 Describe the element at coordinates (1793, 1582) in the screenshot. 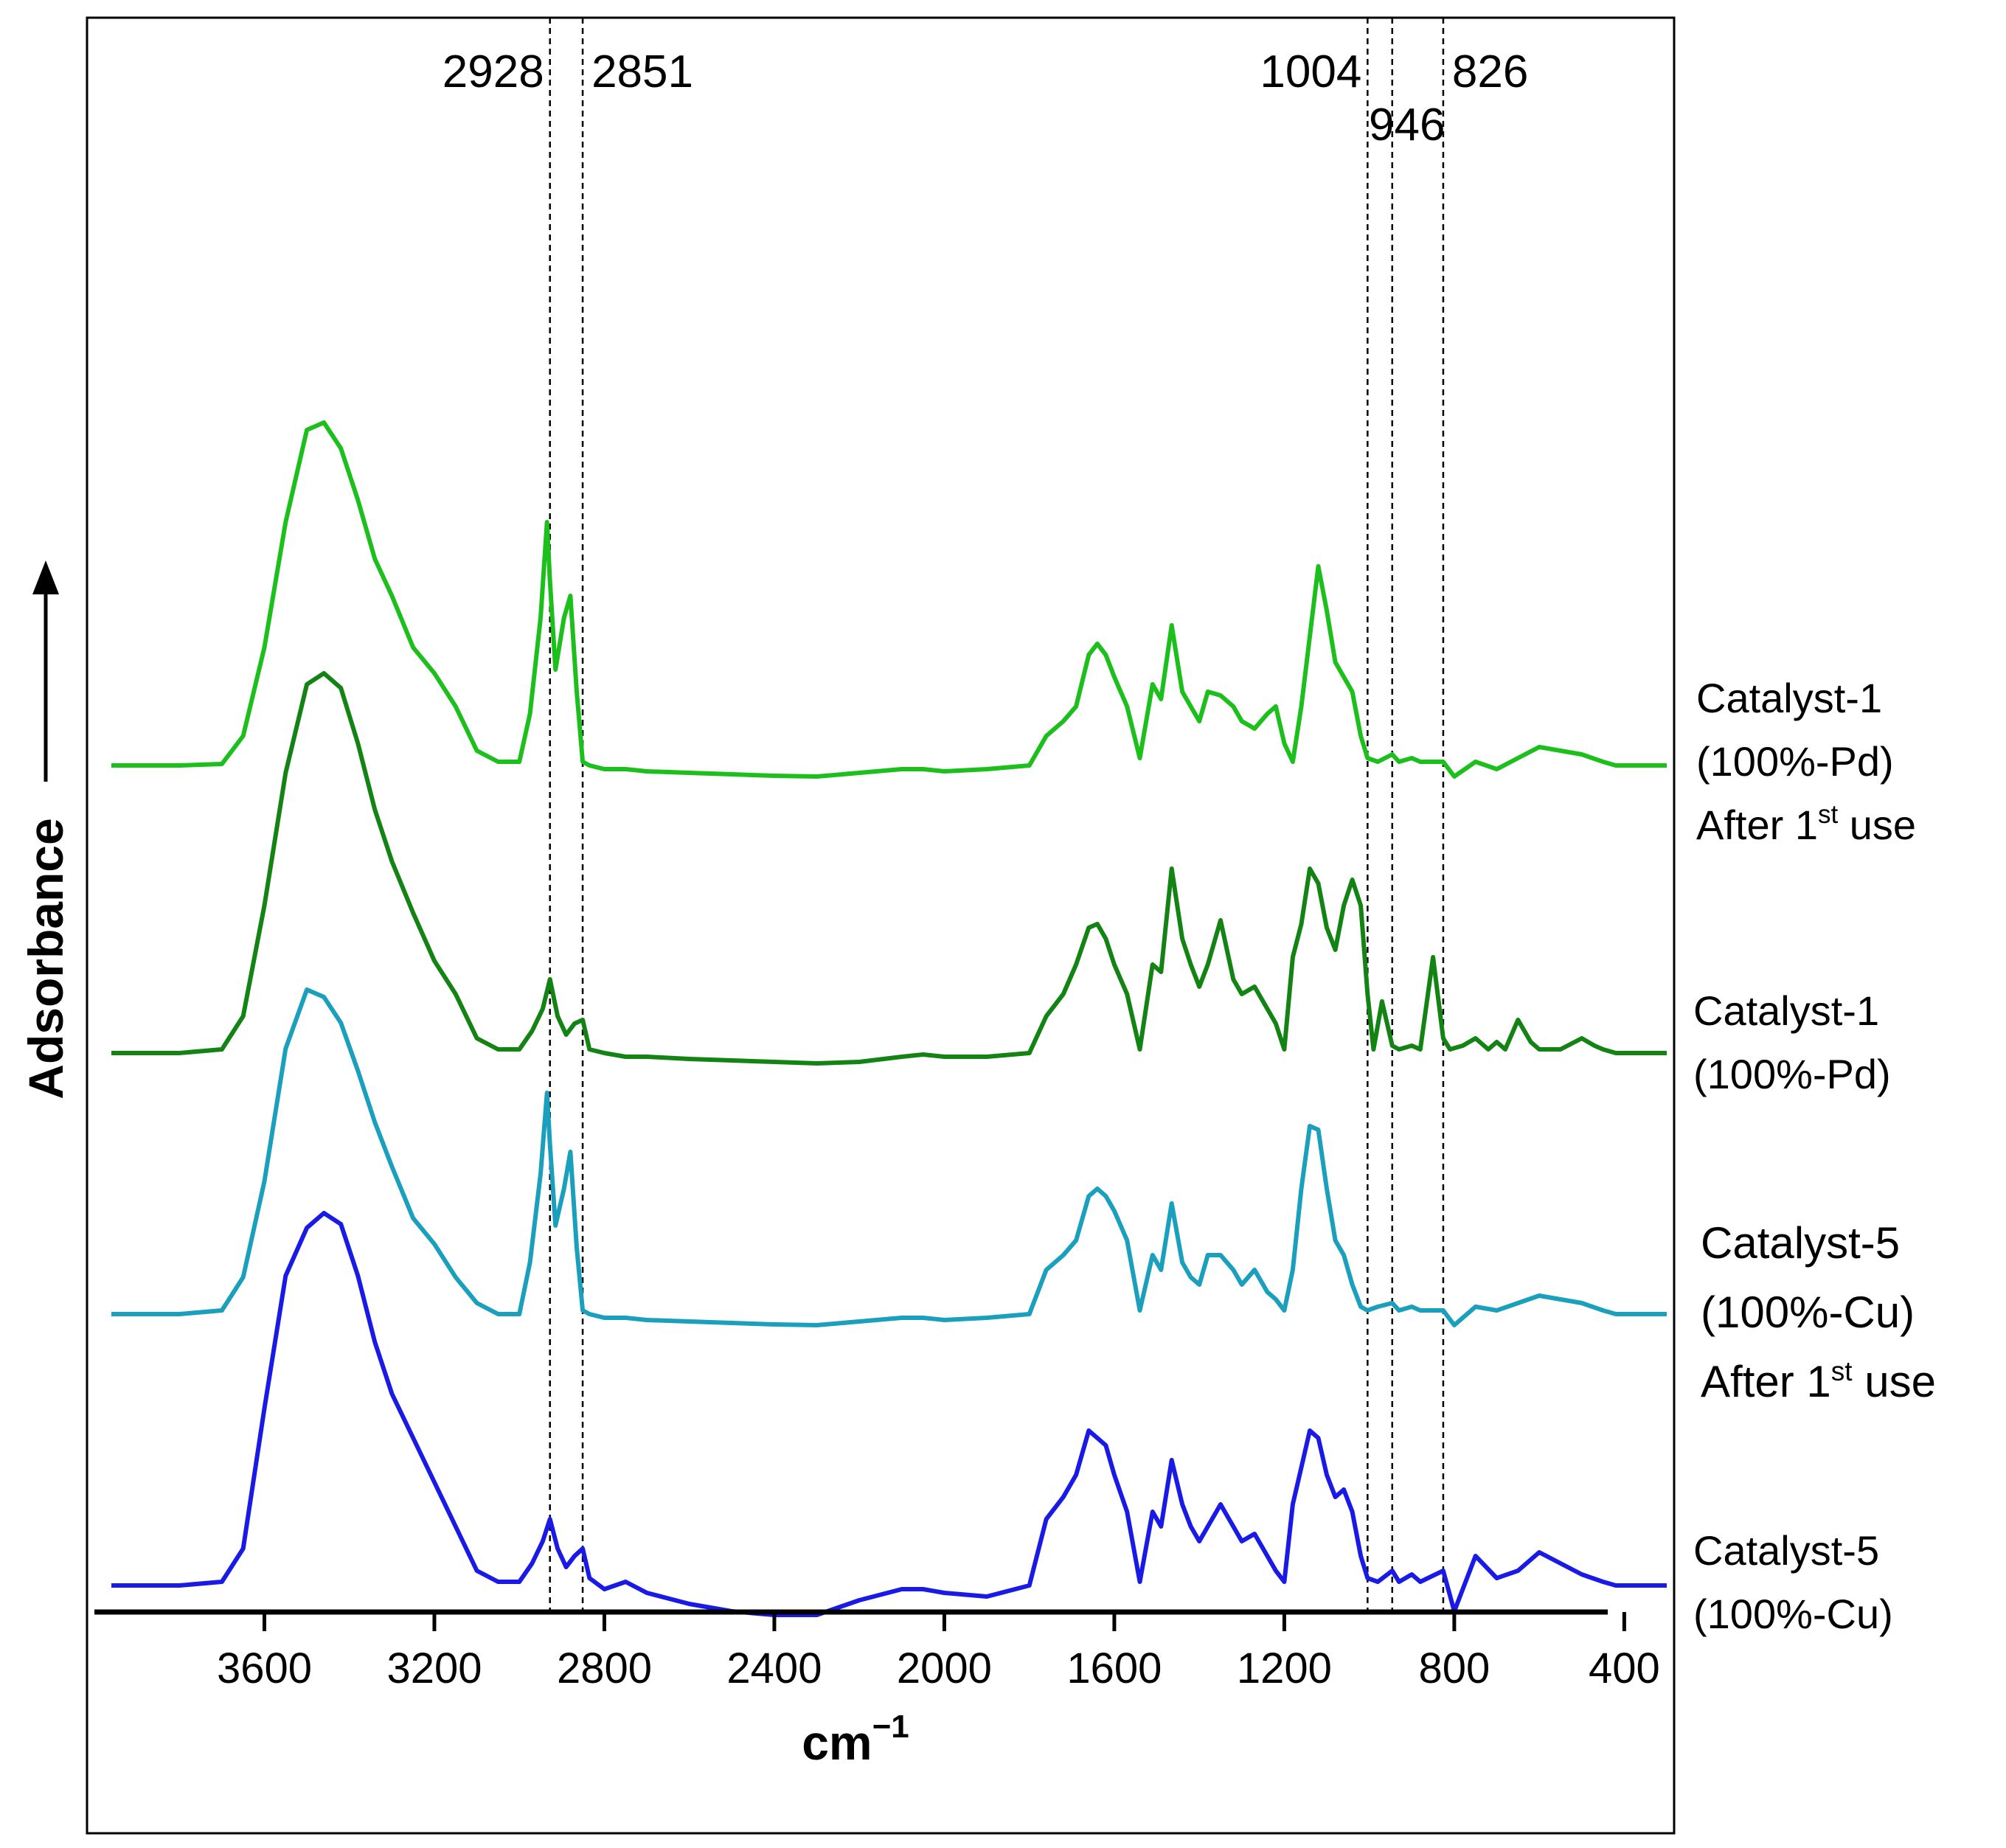

I see `series-label-4: Catalyst-5 (100%-Cu)` at that location.